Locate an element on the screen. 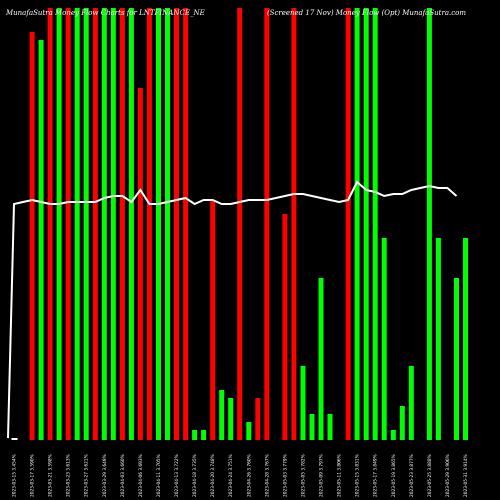  x-tick-label-40: 2023-05-17 3.849% is located at coordinates (376, 475).